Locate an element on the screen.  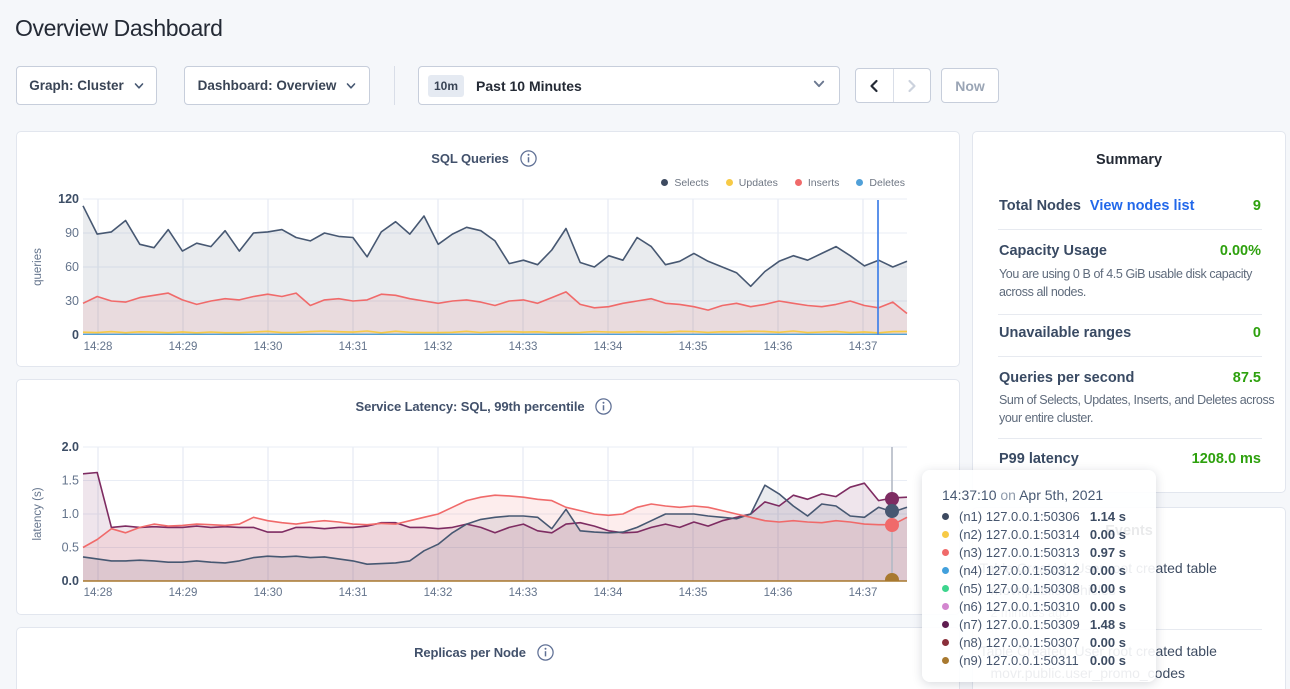
svg-text: 90 is located at coordinates (72, 233).